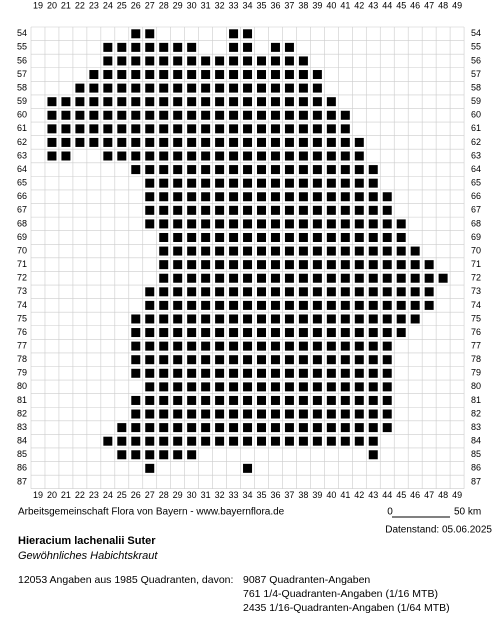 The image size is (500, 620). Describe the element at coordinates (136, 495) in the screenshot. I see `column-label: 26` at that location.